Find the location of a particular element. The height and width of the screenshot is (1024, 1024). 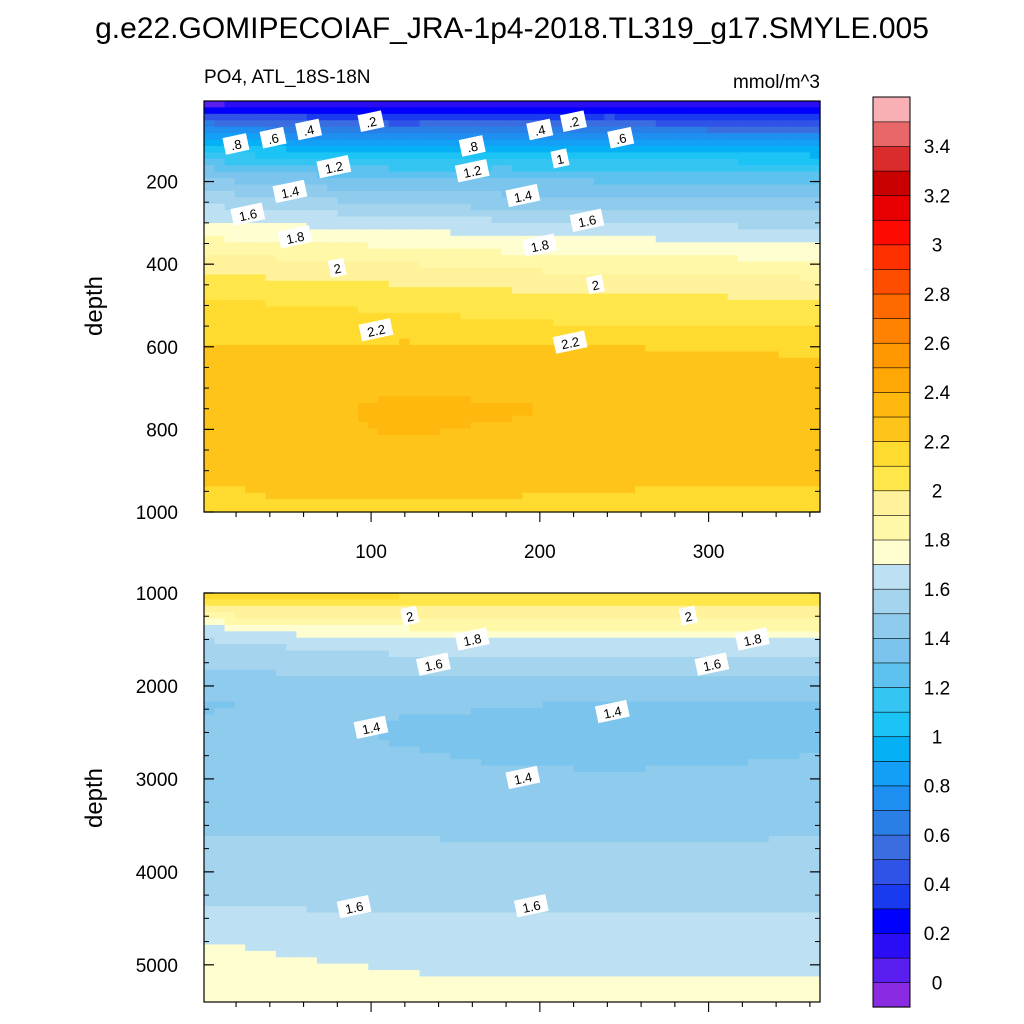

y-axis-label: depth is located at coordinates (94, 306).